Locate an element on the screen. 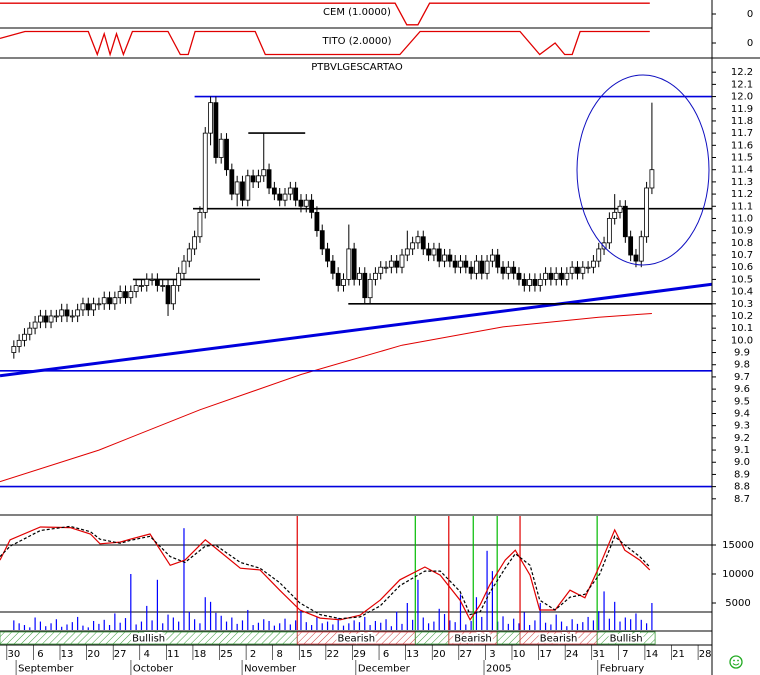 Image resolution: width=760 pixels, height=675 pixels. smiley-eye is located at coordinates (734, 660).